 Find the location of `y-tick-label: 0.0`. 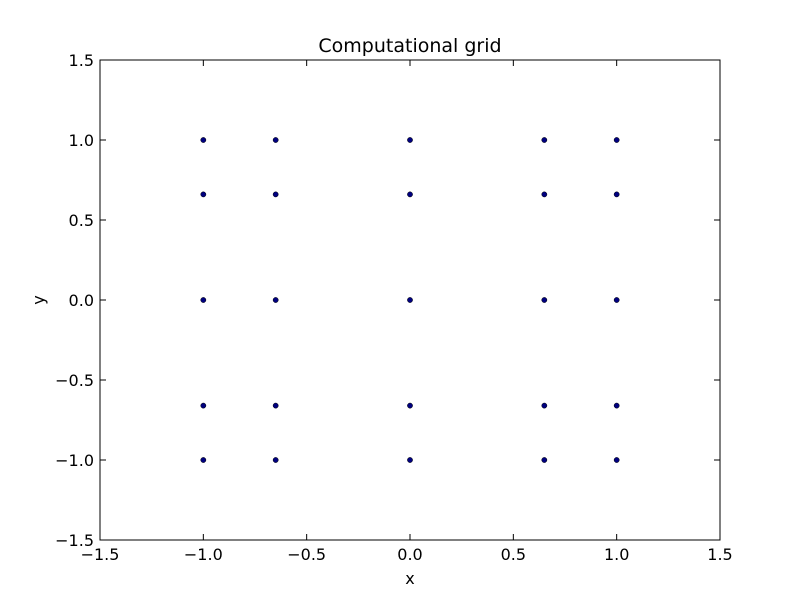

y-tick-label: 0.0 is located at coordinates (81, 300).